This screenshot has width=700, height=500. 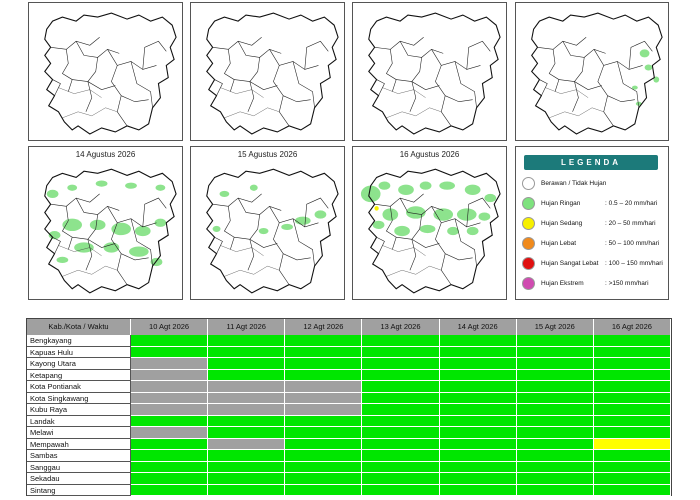 What do you see at coordinates (627, 283) in the screenshot?
I see `legend-range: : >150 mm/hari` at bounding box center [627, 283].